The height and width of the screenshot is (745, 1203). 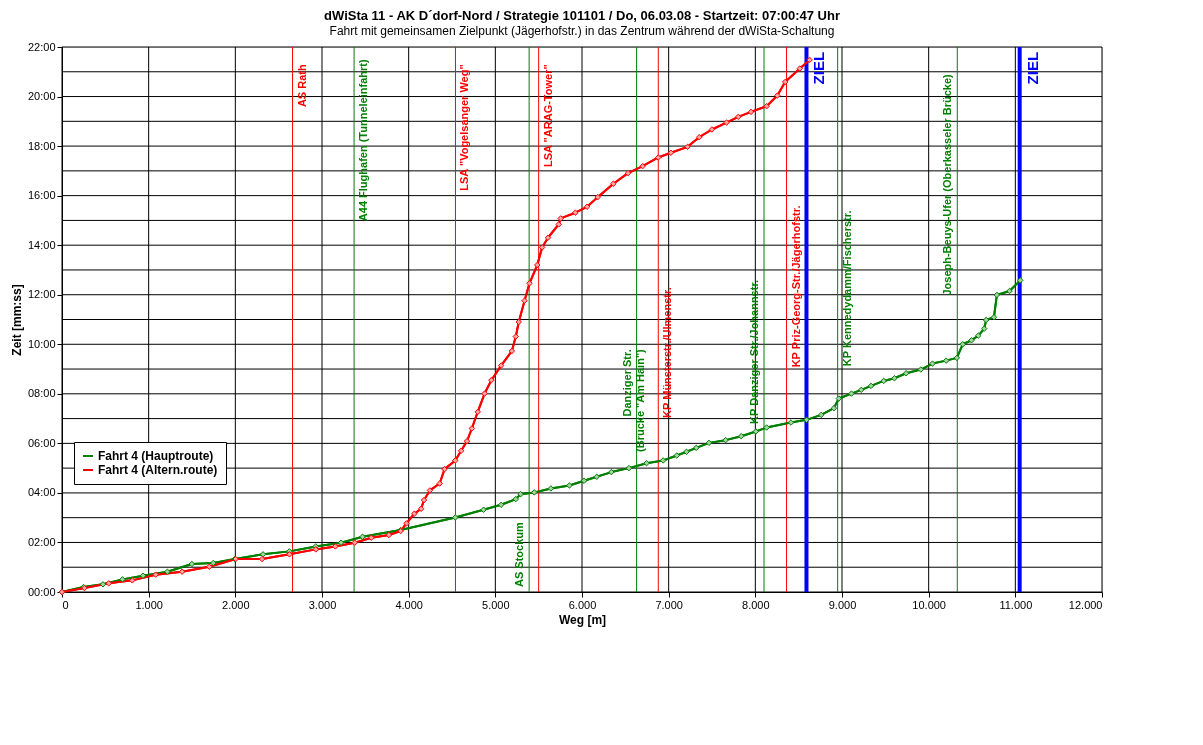 I want to click on ref-line-label: Joseph-Beuys-Ufer (Oberkasseler Brücke), so click(x=947, y=184).